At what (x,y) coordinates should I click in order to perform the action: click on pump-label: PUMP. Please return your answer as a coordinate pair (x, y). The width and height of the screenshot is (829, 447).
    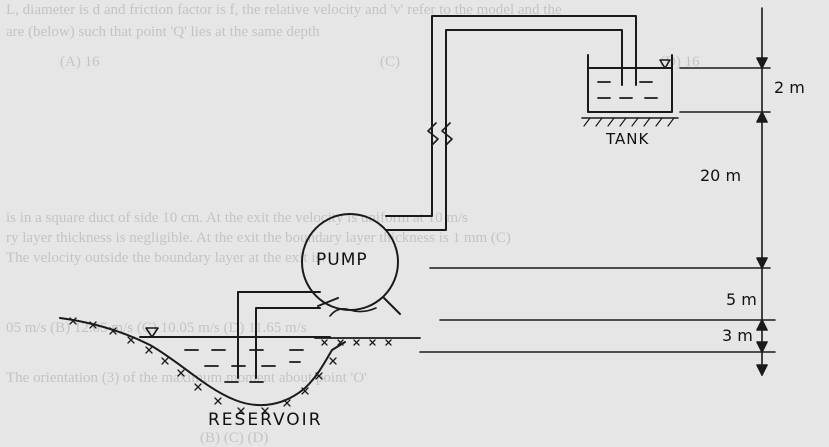
    Looking at the image, I should click on (342, 260).